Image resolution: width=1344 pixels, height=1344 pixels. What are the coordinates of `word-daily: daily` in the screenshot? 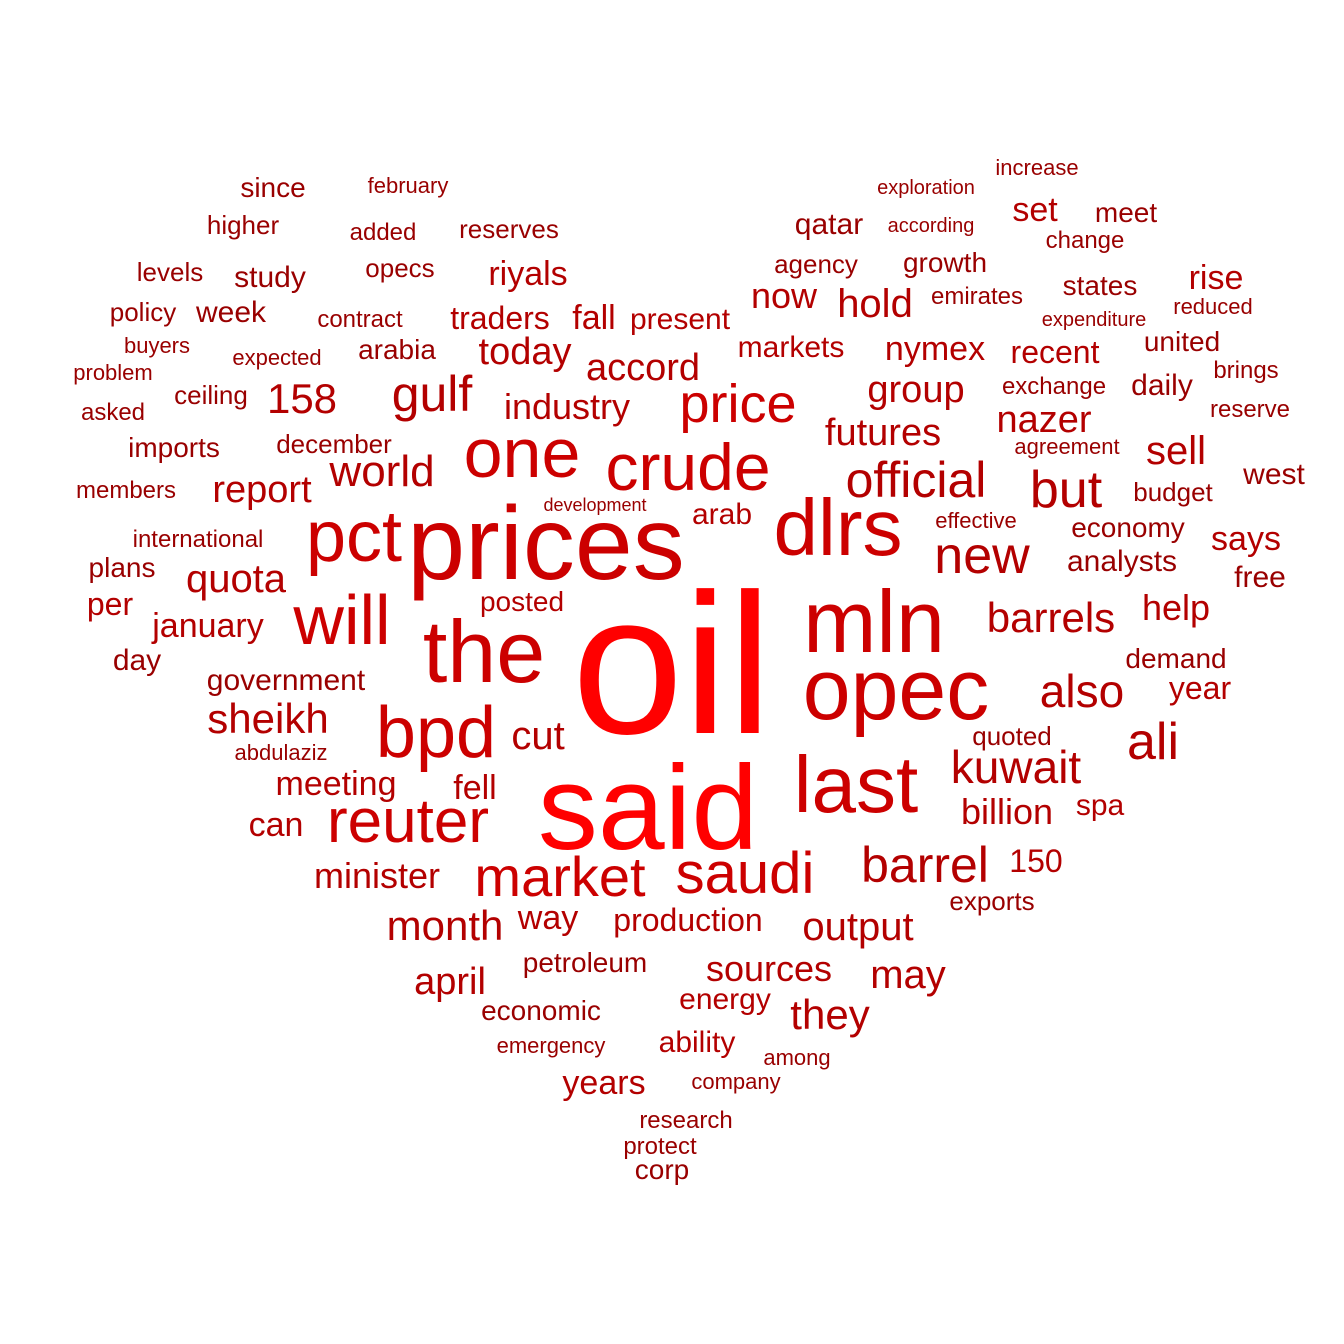 It's located at (1162, 385).